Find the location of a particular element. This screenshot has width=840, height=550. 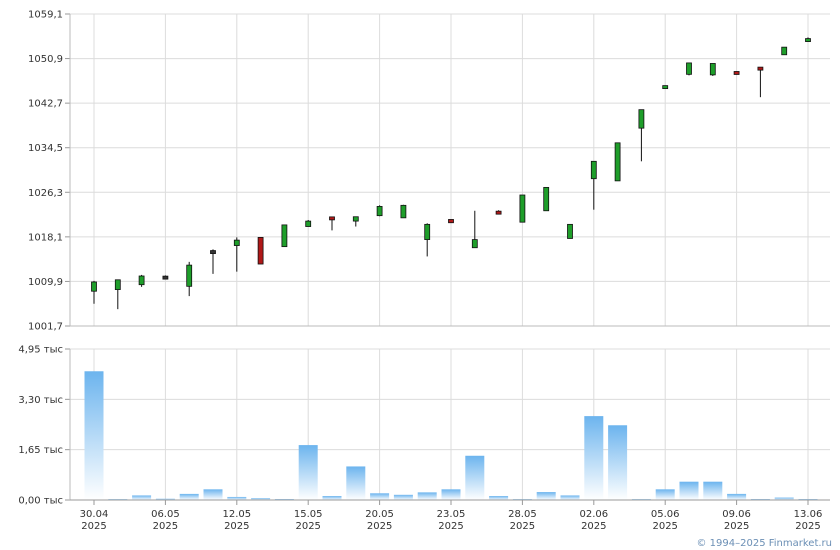

price-tick-label: 1042,7 is located at coordinates (45, 104).